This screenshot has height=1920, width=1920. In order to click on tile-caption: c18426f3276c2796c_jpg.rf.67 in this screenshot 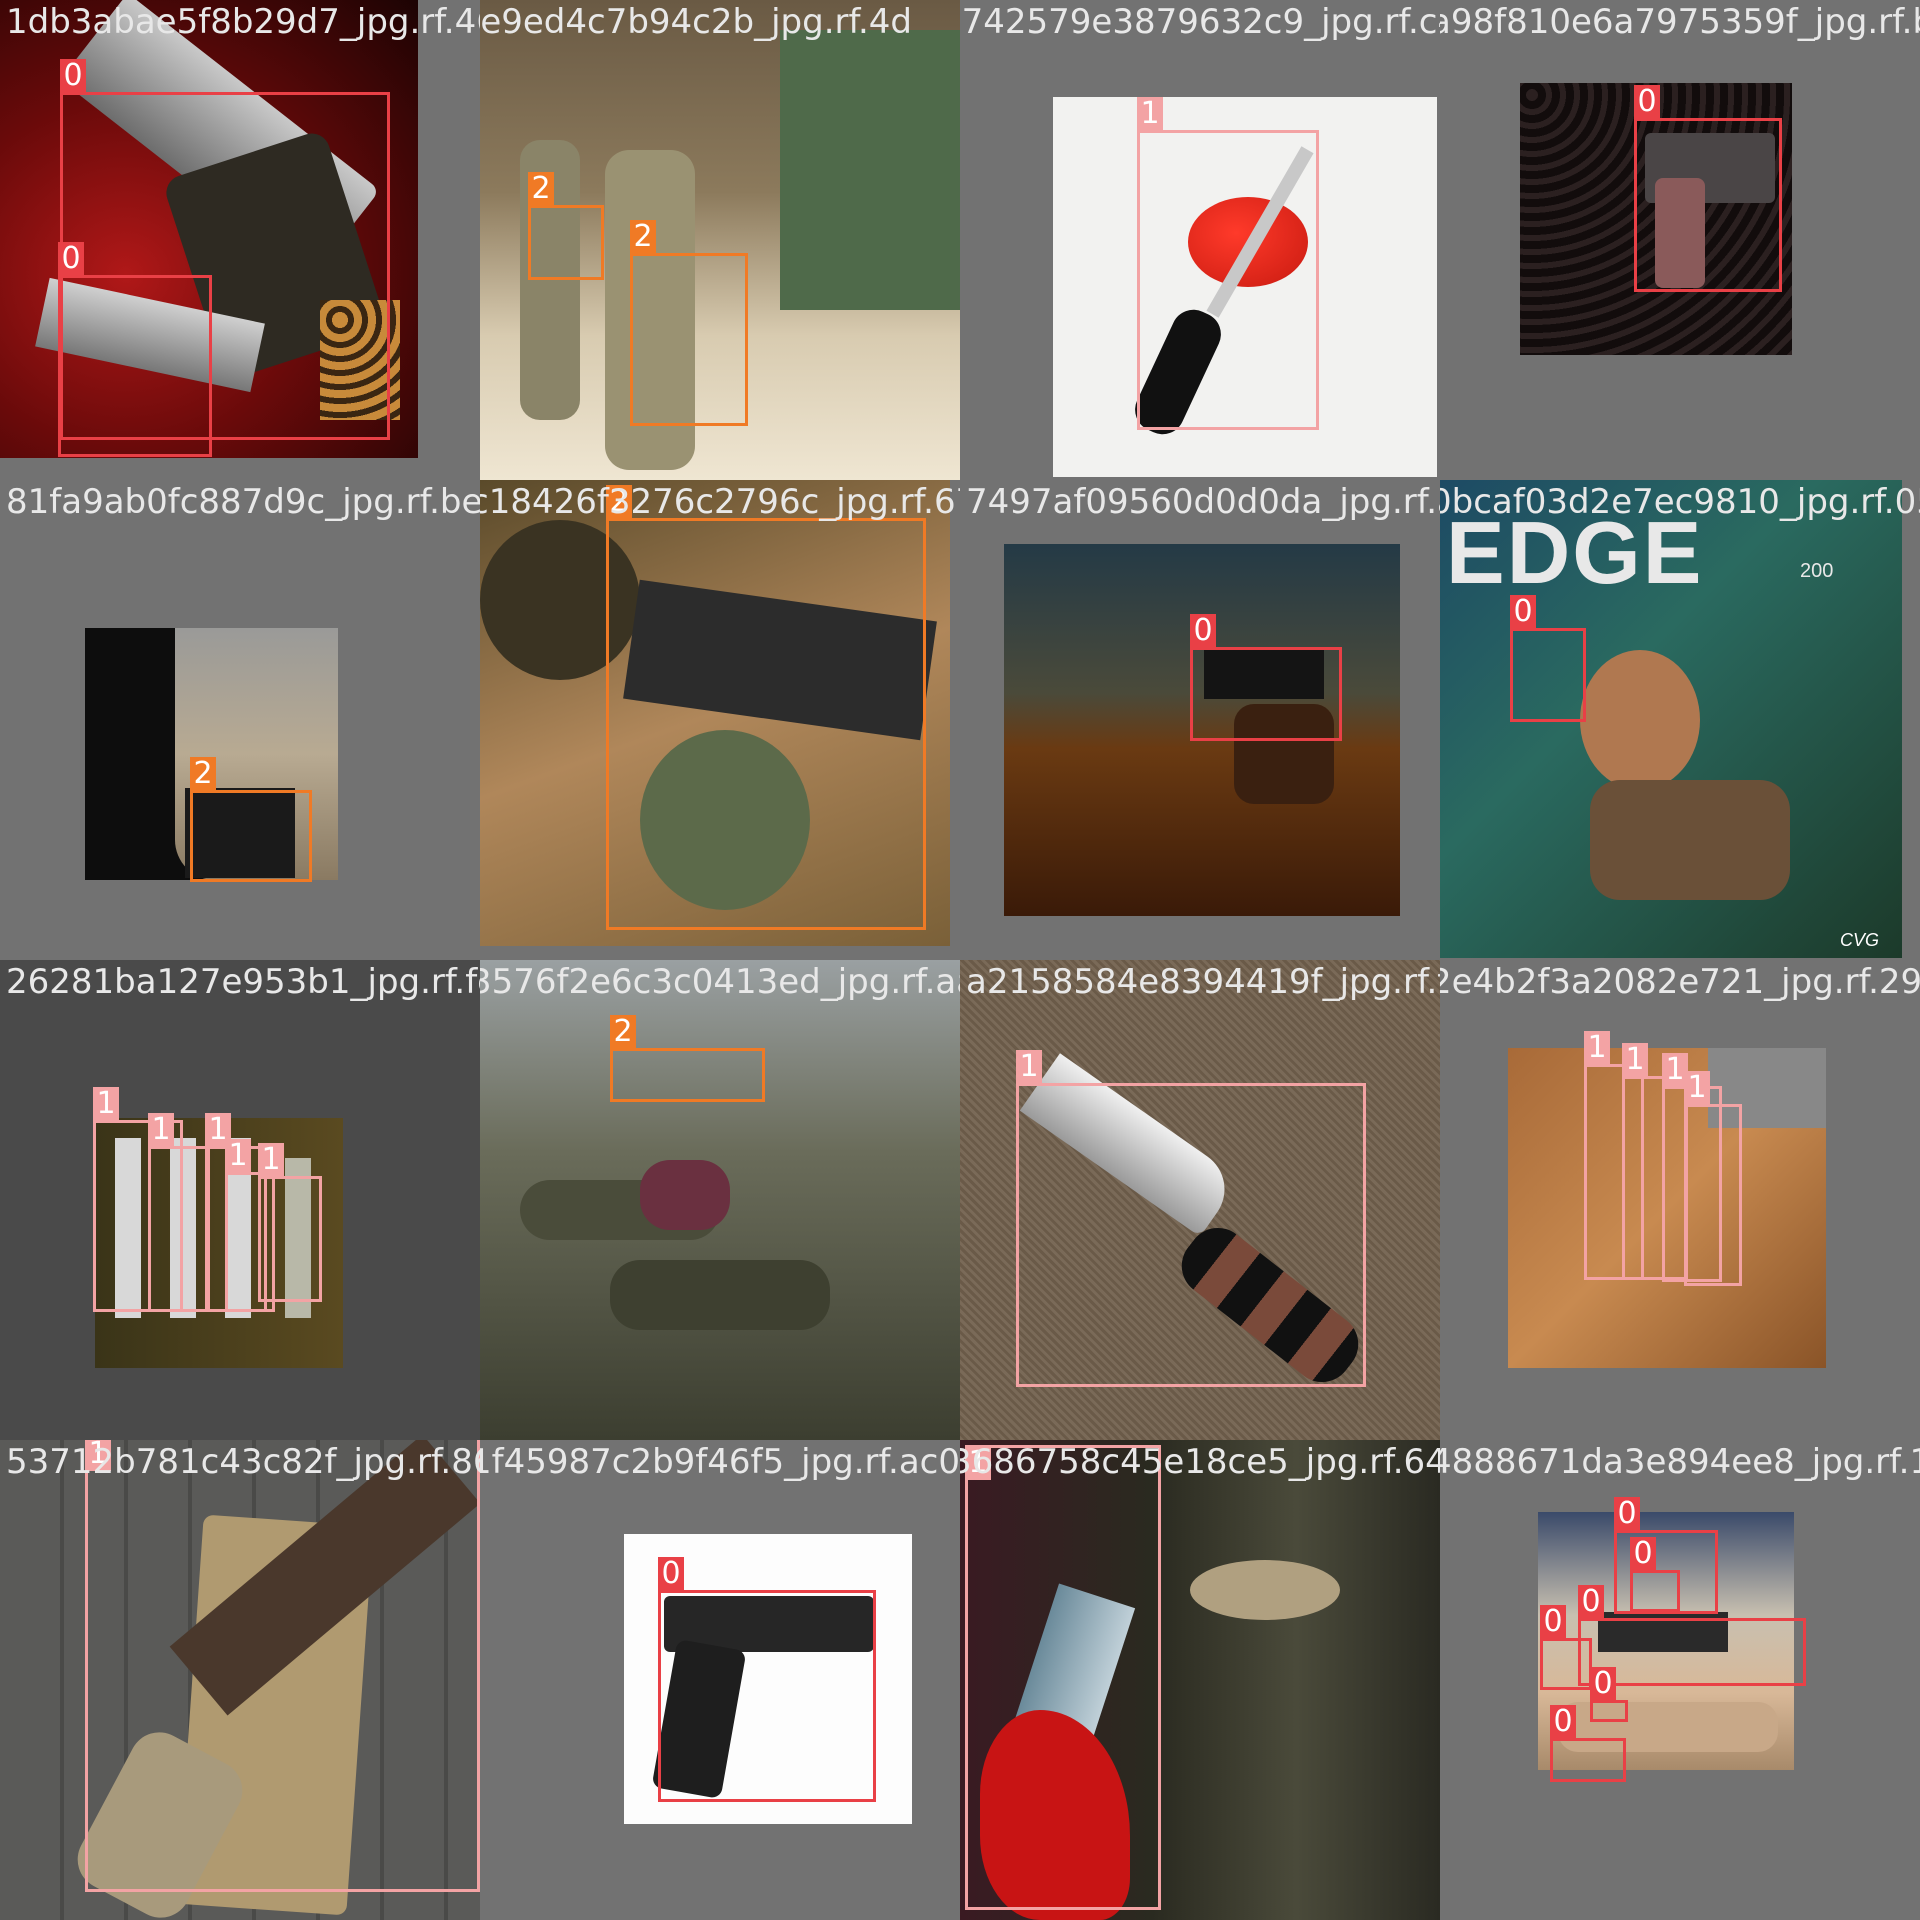, I will do `click(720, 502)`.